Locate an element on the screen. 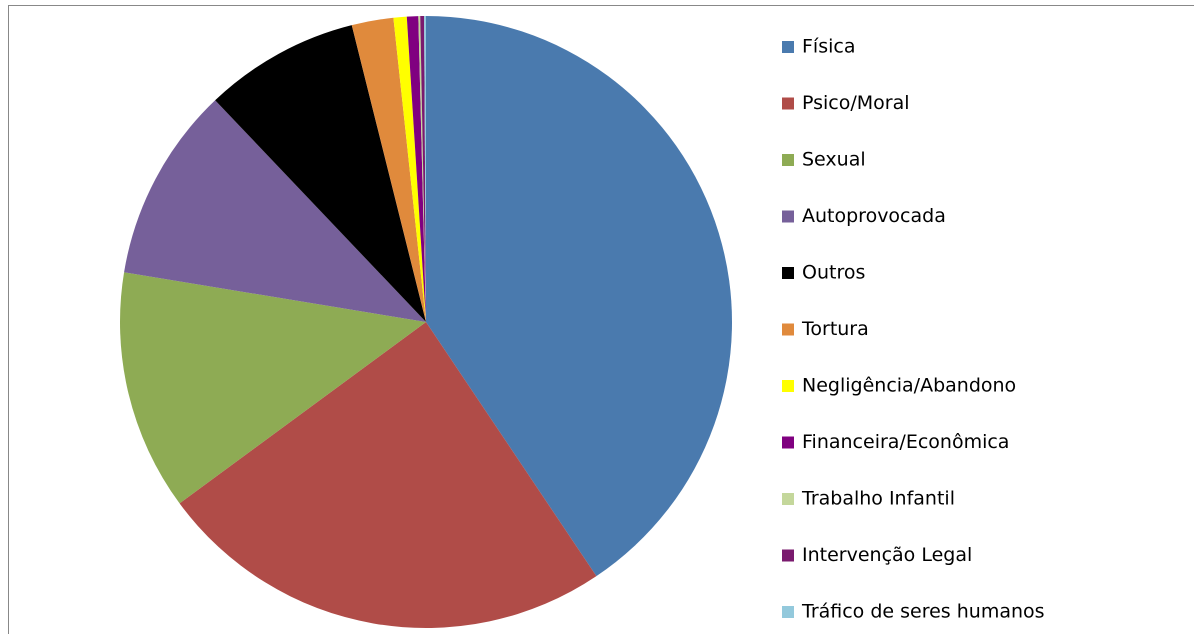 Image resolution: width=1194 pixels, height=634 pixels. legend-label: Autoprovocada is located at coordinates (874, 216).